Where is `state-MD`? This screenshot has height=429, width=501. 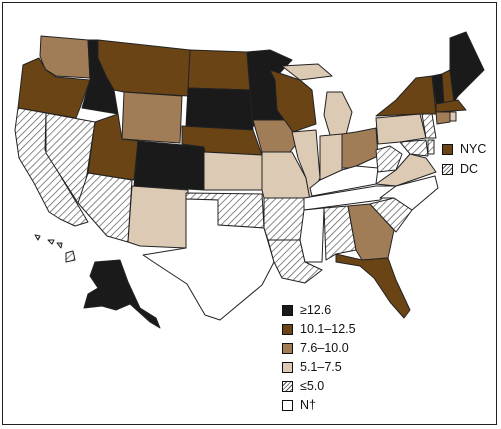
state-MD is located at coordinates (414, 148).